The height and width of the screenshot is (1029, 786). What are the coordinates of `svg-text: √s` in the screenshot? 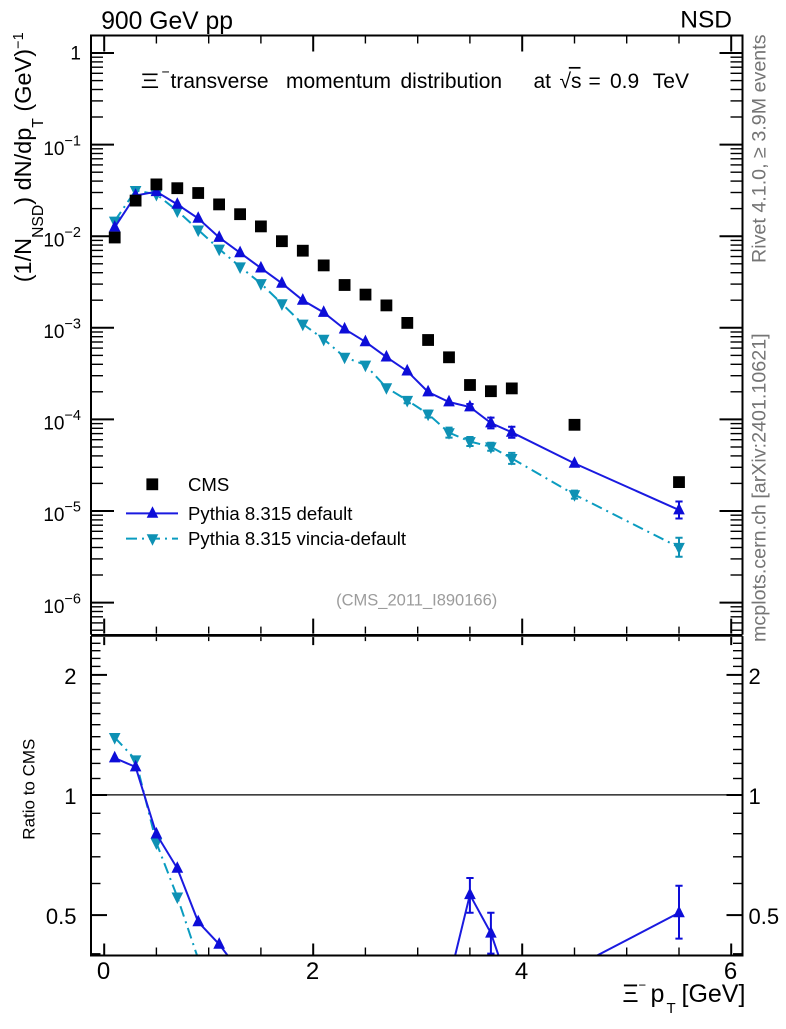 It's located at (571, 81).